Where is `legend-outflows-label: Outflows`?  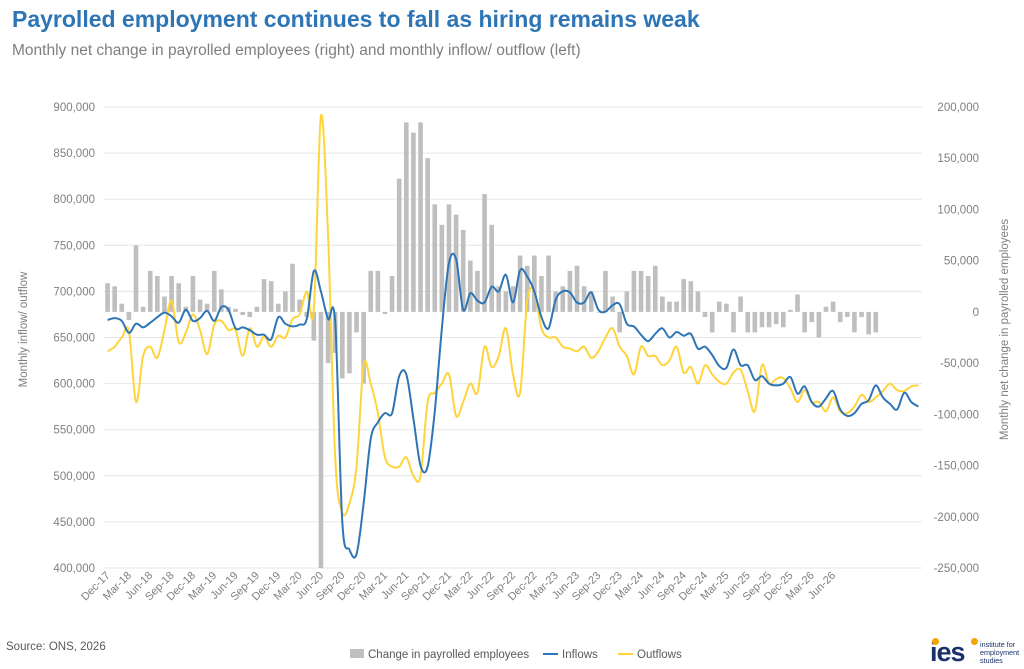
legend-outflows-label: Outflows is located at coordinates (659, 655).